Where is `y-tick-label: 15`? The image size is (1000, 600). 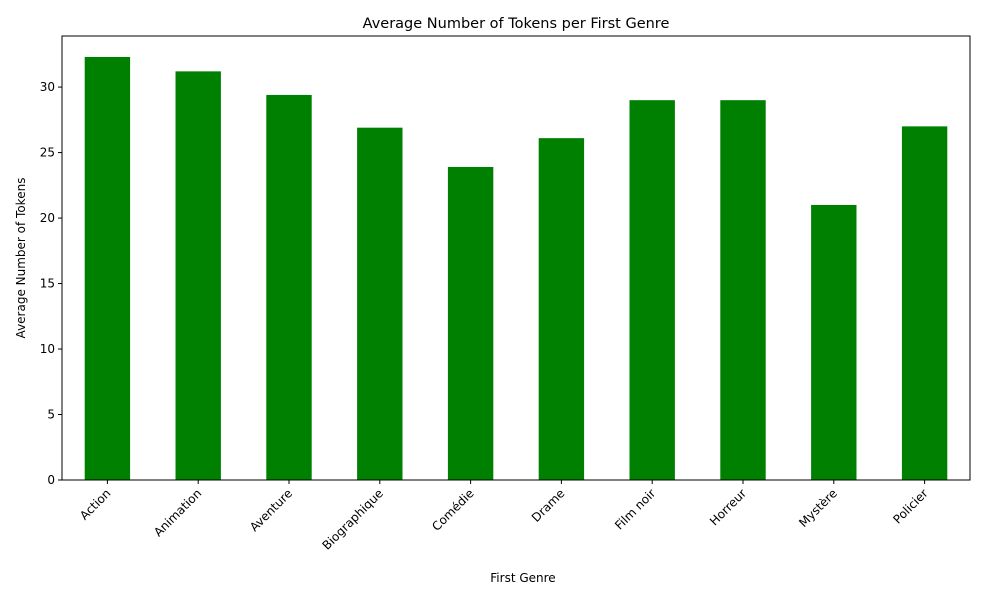
y-tick-label: 15 is located at coordinates (47, 284).